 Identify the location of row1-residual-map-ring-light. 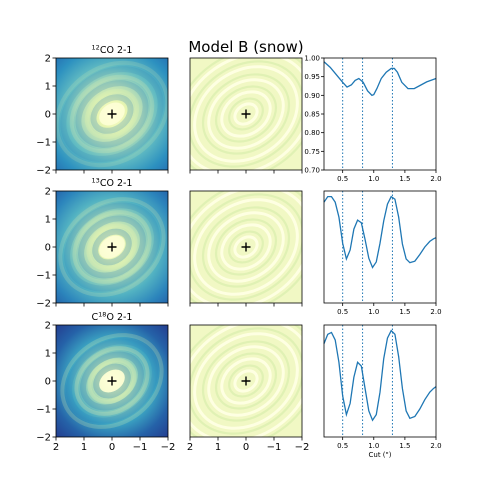
(246, 114).